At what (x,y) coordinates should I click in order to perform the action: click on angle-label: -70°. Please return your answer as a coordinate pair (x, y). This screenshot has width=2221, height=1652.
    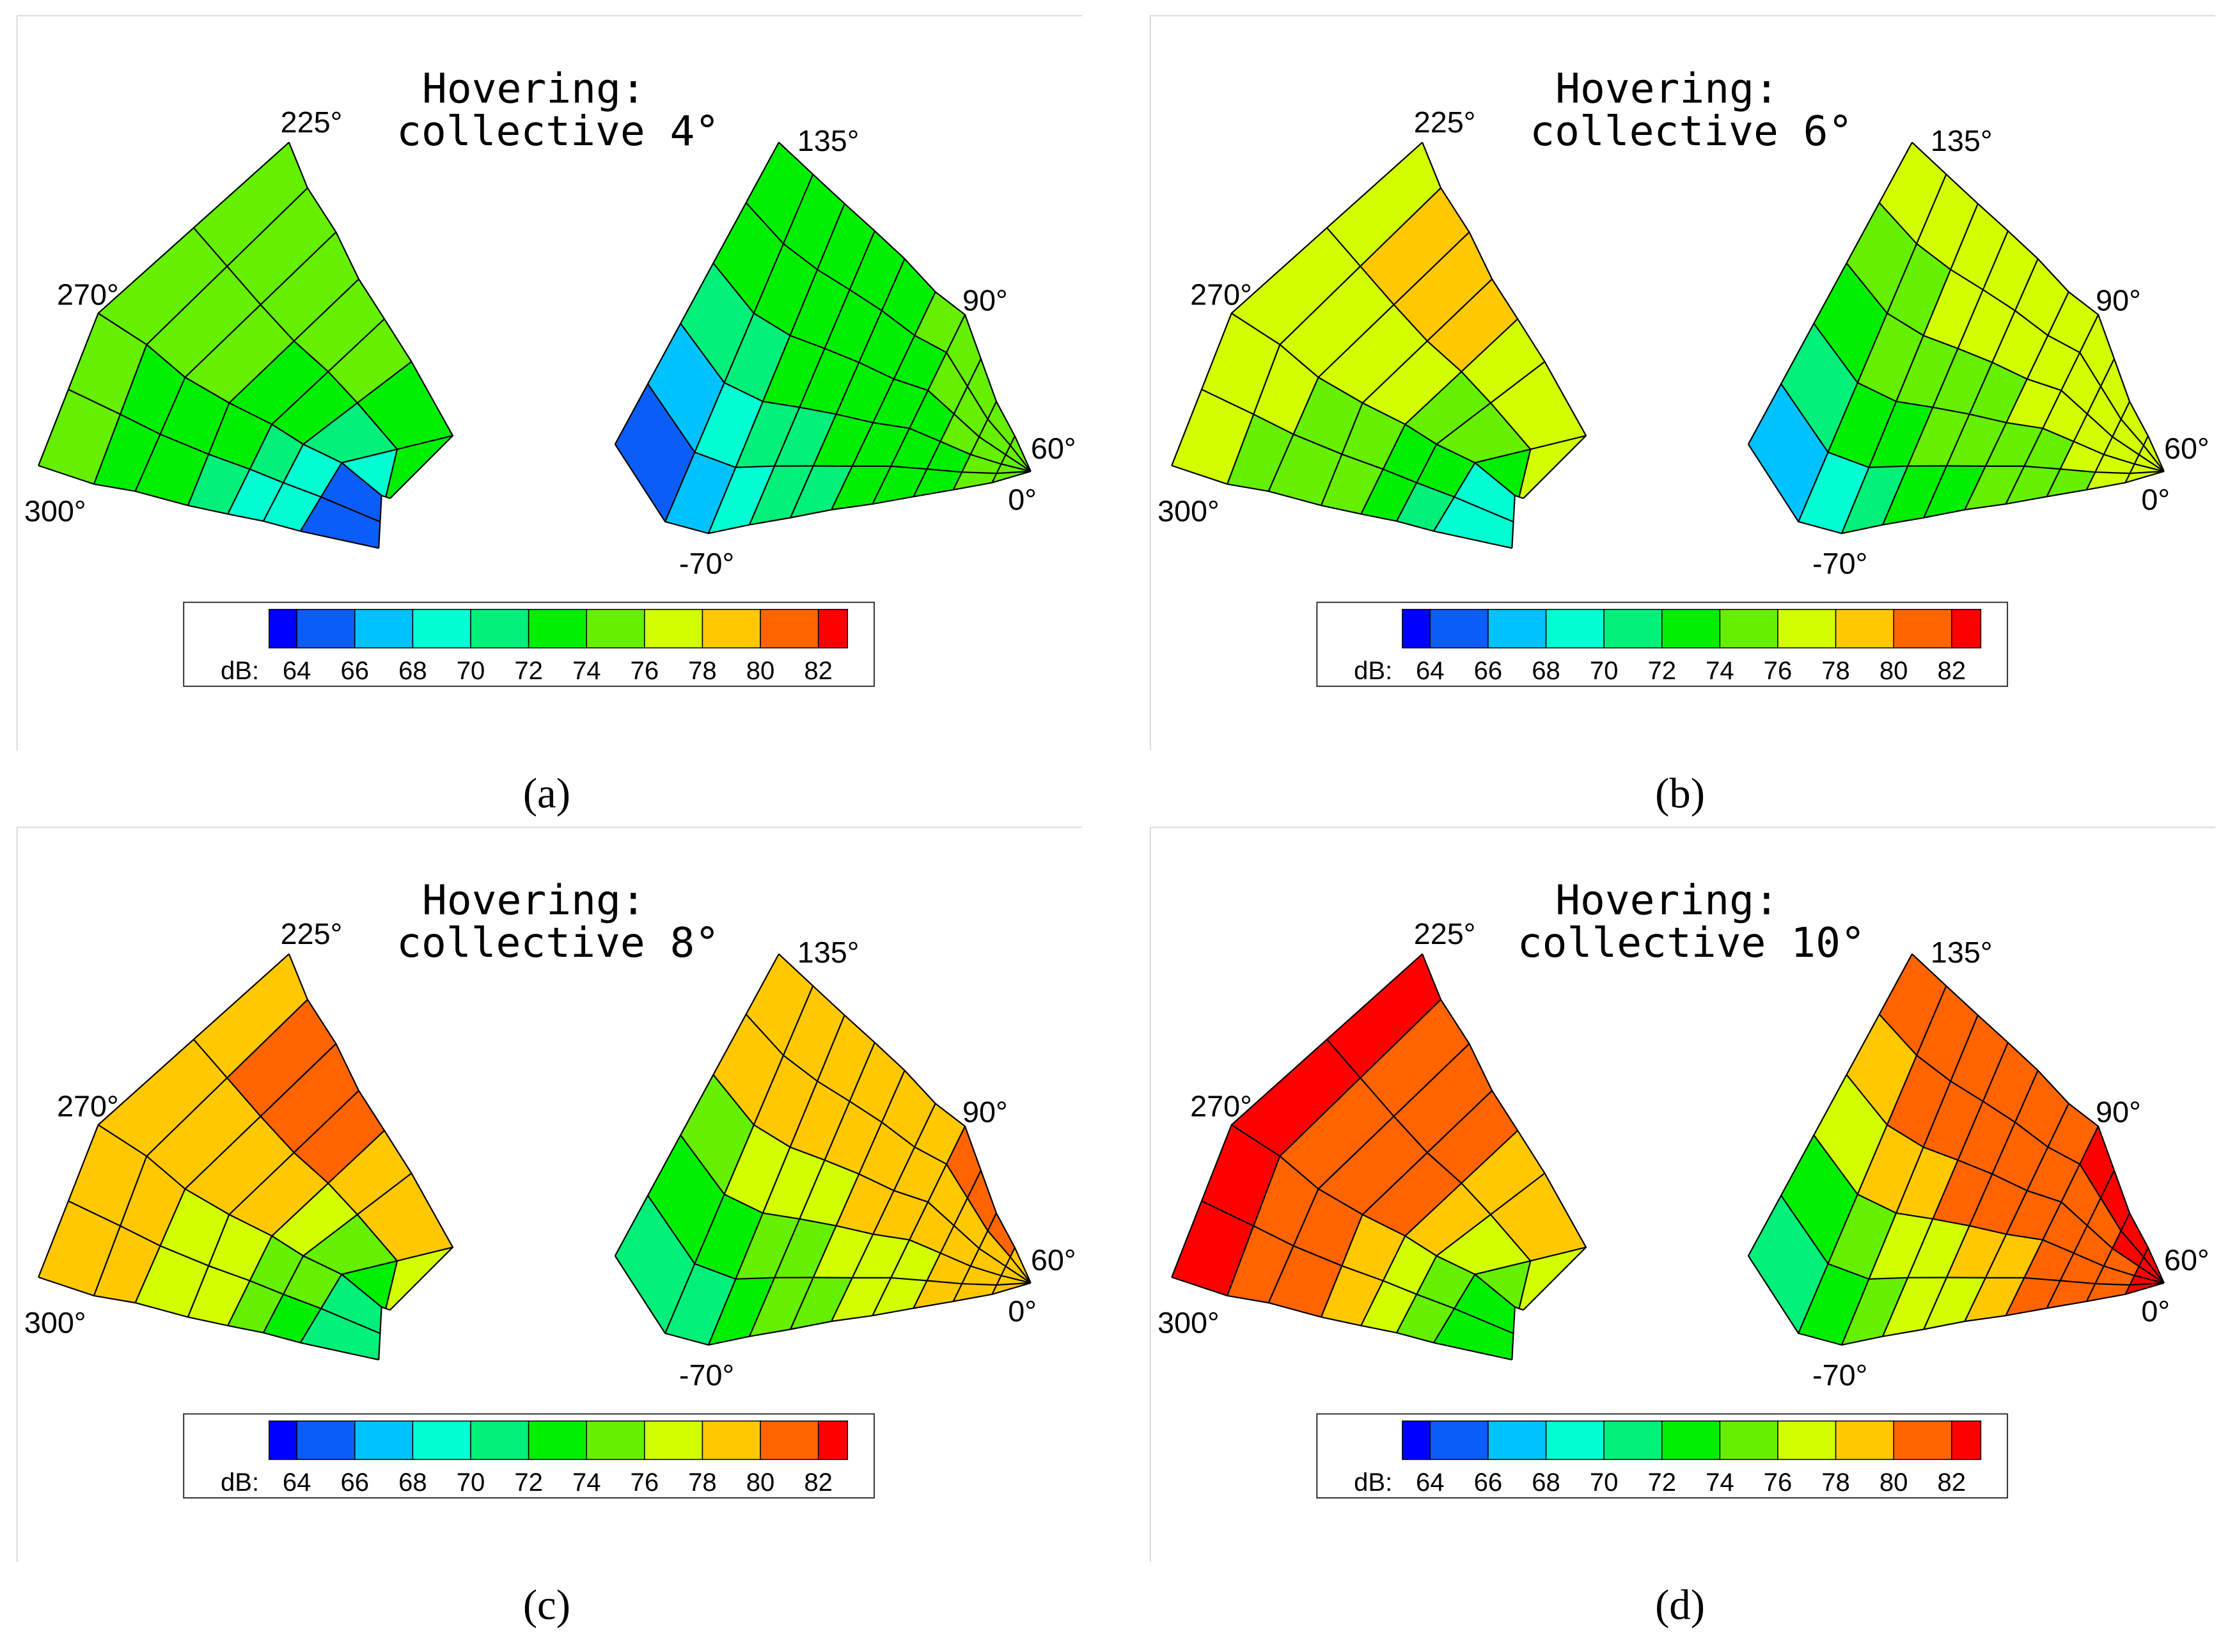
    Looking at the image, I should click on (1839, 563).